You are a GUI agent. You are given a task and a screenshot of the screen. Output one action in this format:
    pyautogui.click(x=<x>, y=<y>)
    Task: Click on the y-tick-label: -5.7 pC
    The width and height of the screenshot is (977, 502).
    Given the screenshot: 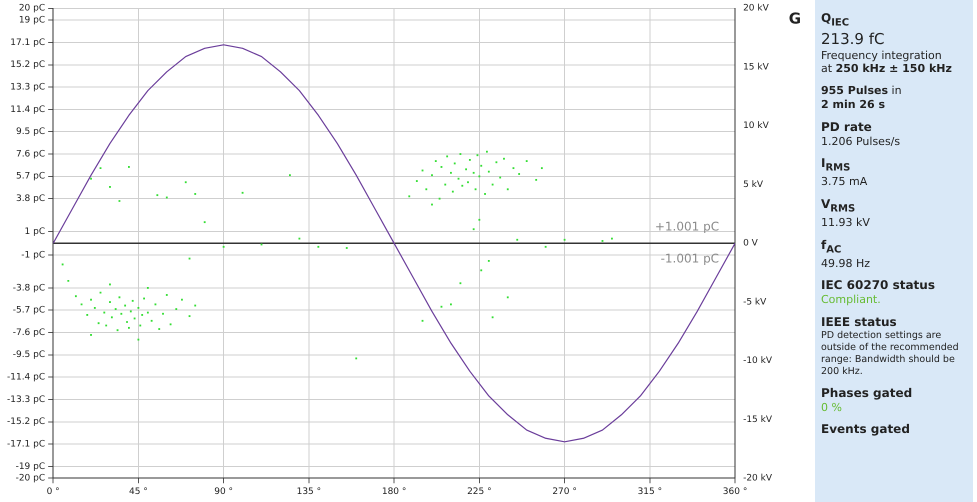 What is the action you would take?
    pyautogui.click(x=29, y=311)
    